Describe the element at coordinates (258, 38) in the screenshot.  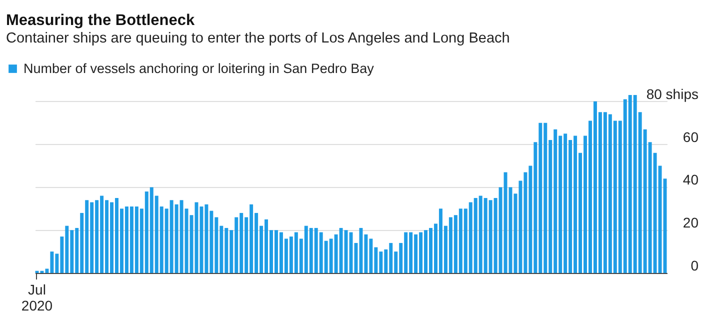
I see `chart-subtitle: Container ships are queuing to enter the ports of Los Angeles and Long Beach` at that location.